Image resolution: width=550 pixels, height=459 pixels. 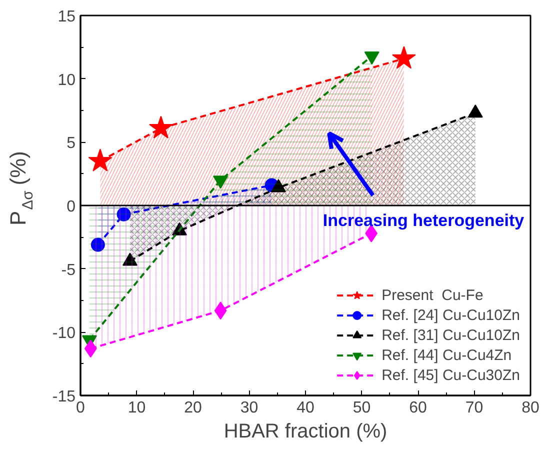 I want to click on y-tick-label: -15, so click(x=64, y=397).